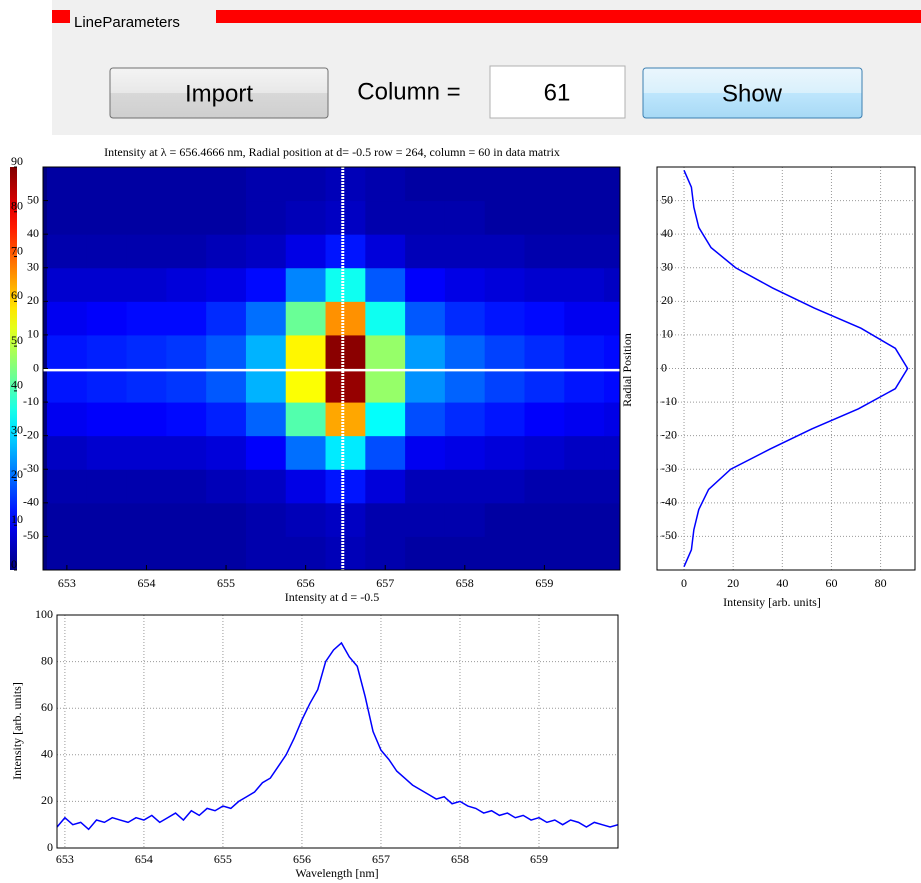 The width and height of the screenshot is (921, 883). What do you see at coordinates (782, 583) in the screenshot?
I see `x-tick-label: 40` at bounding box center [782, 583].